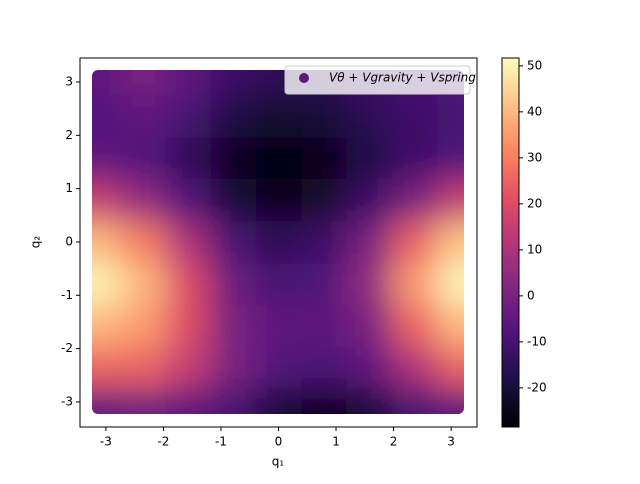 The width and height of the screenshot is (640, 484). Describe the element at coordinates (69, 135) in the screenshot. I see `y-tick-label: 2` at that location.